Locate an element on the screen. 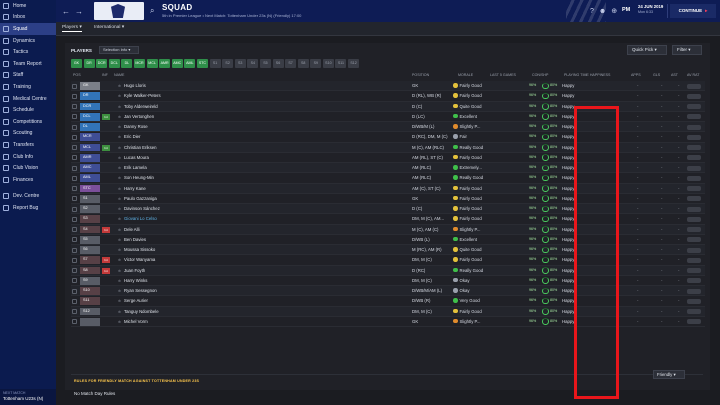 Image resolution: width=720 pixels, height=405 pixels. position-chip-mcr: MCR is located at coordinates (139, 63).